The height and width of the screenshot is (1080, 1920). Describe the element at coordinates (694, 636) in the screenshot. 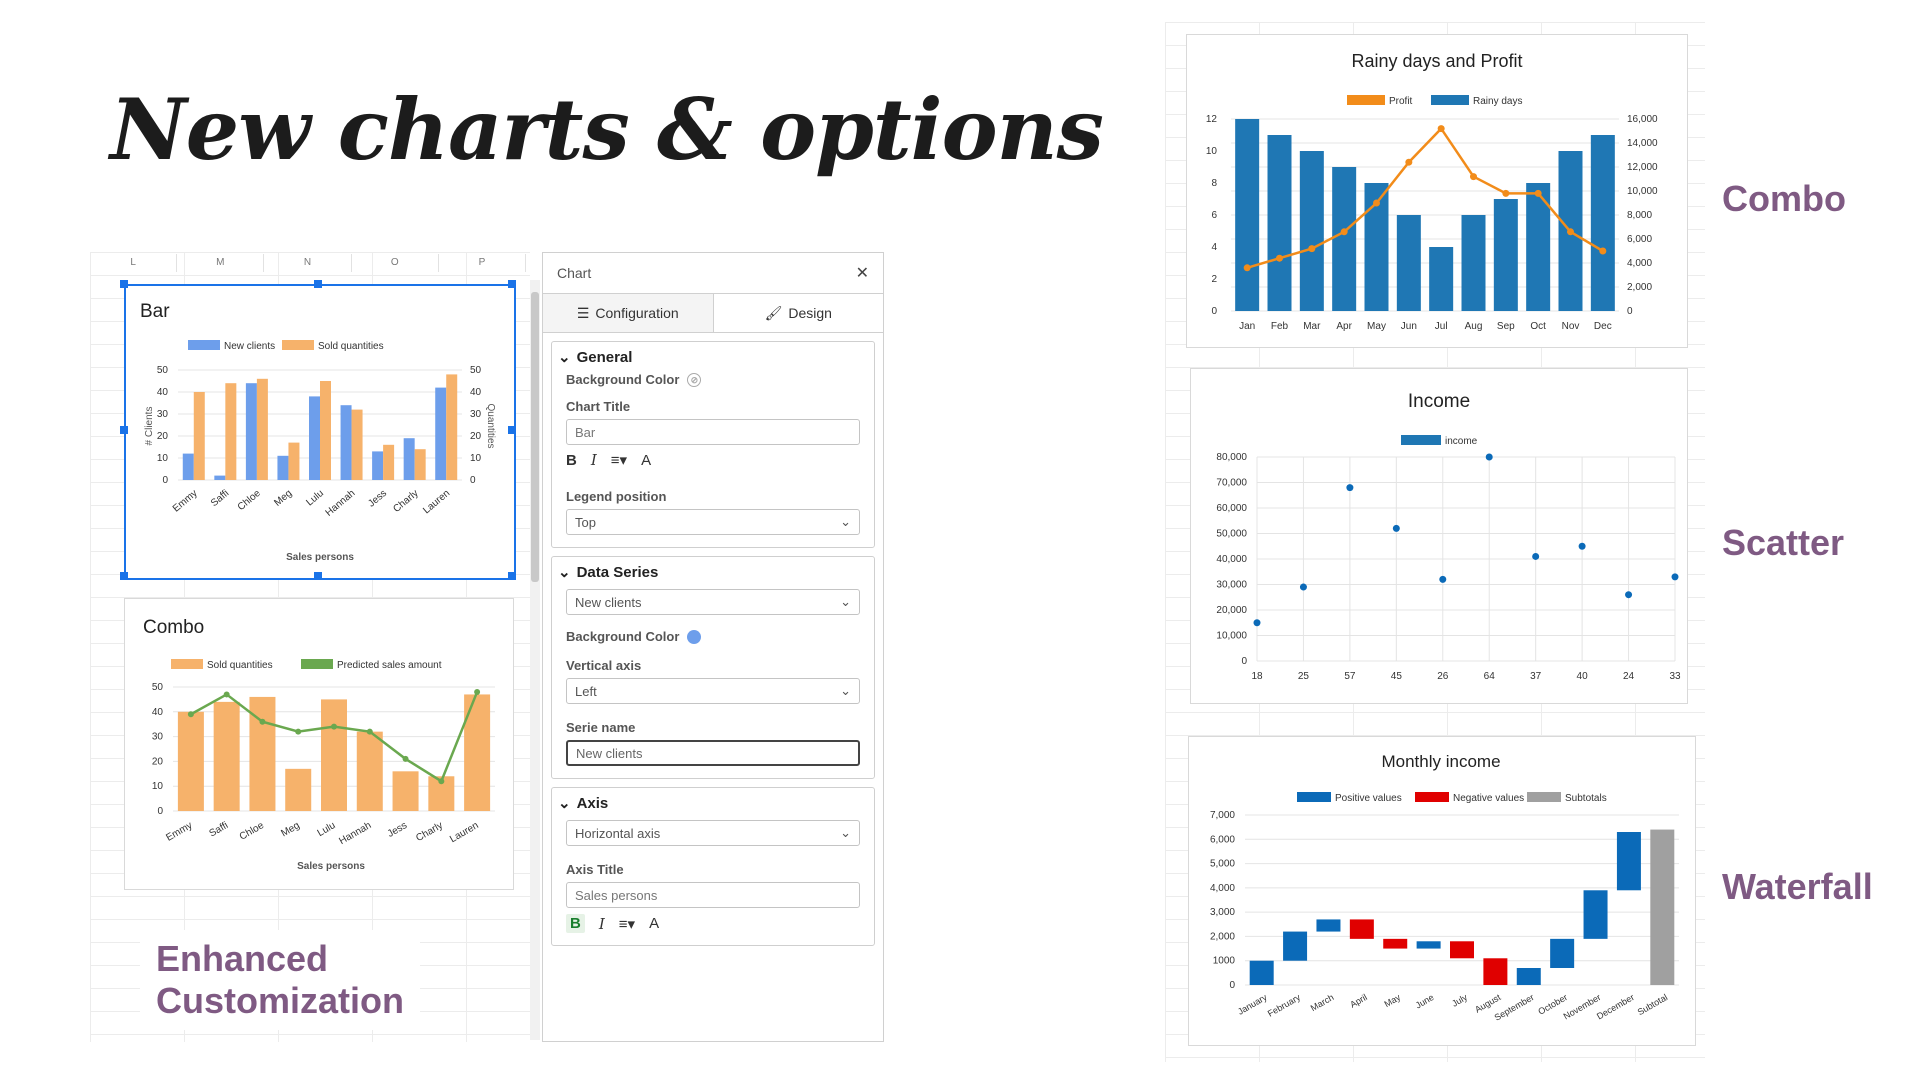

I see `series-color-swatch` at that location.